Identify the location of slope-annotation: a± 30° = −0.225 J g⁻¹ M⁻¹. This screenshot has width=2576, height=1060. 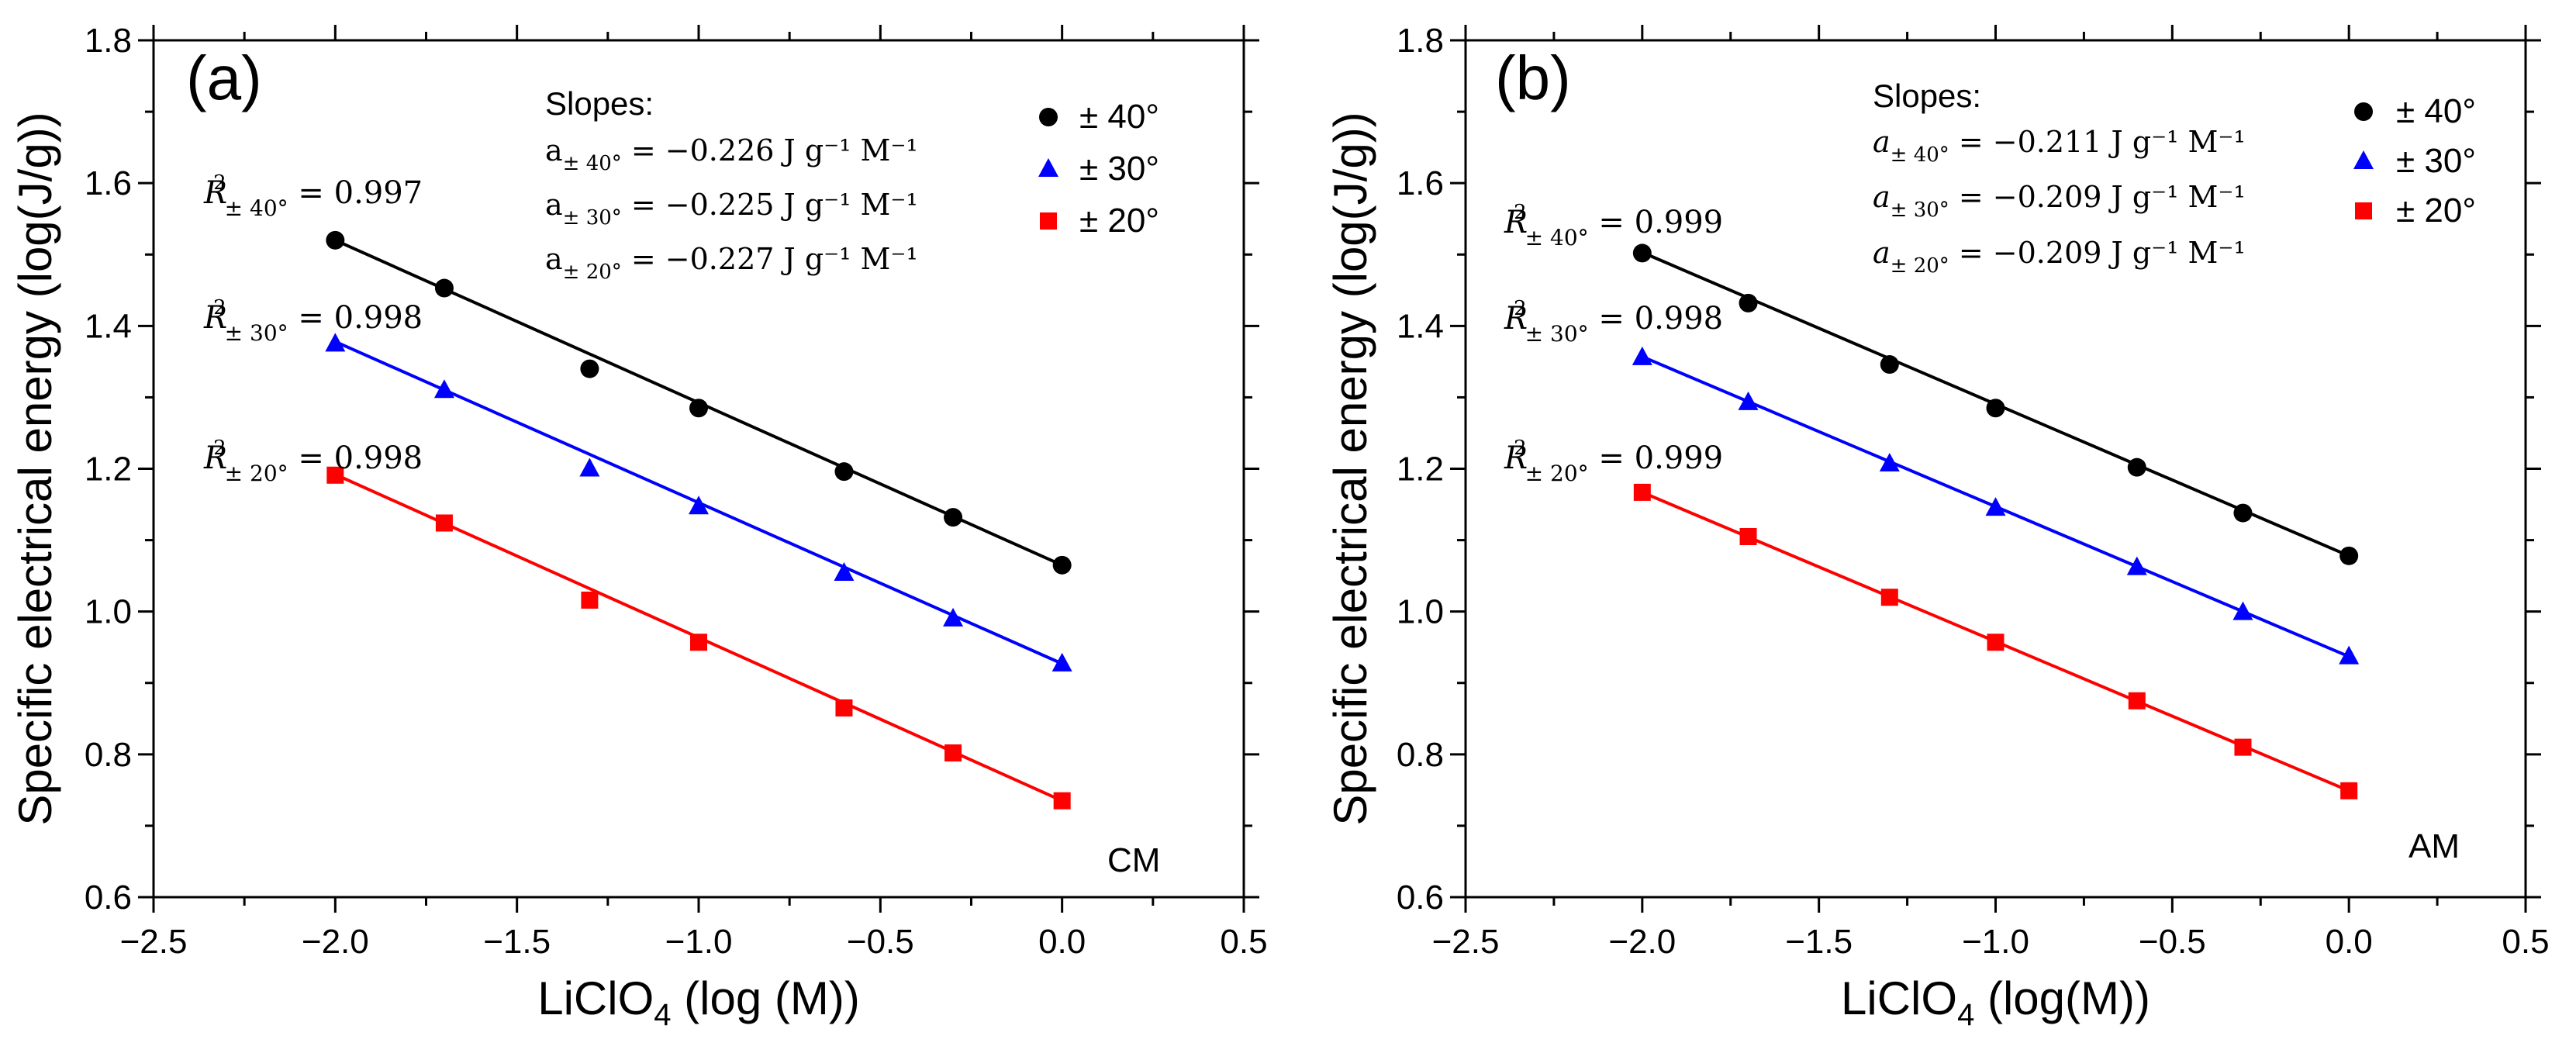
(731, 209).